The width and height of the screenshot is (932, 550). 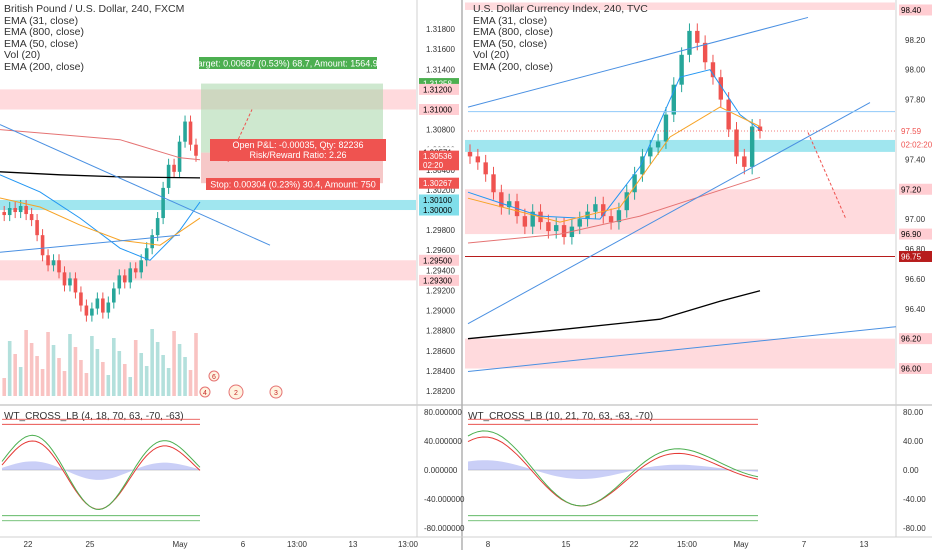 What do you see at coordinates (41, 20) in the screenshot?
I see `left-indicator: EMA (31, close)` at bounding box center [41, 20].